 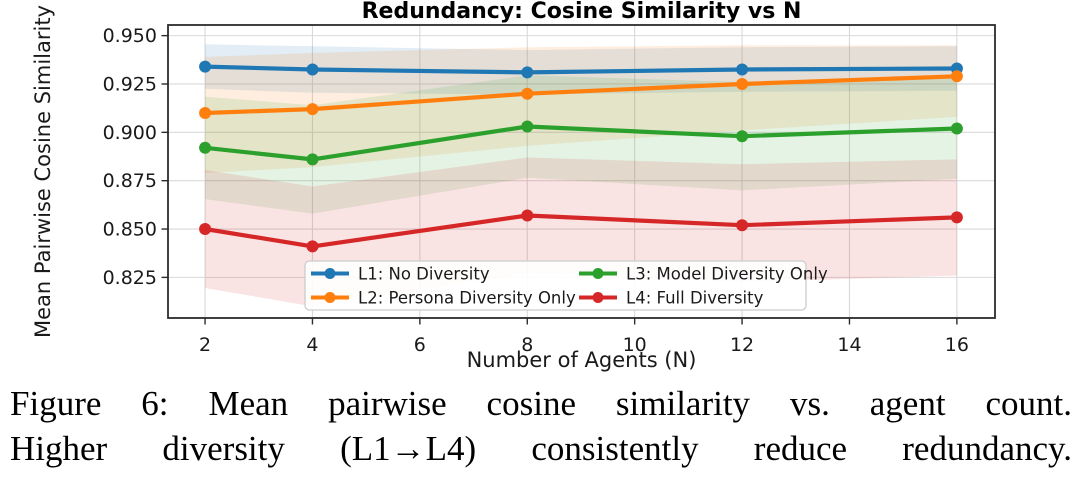 I want to click on y-axis-label: Mean Pairwise Cosine Similarity, so click(x=43, y=171).